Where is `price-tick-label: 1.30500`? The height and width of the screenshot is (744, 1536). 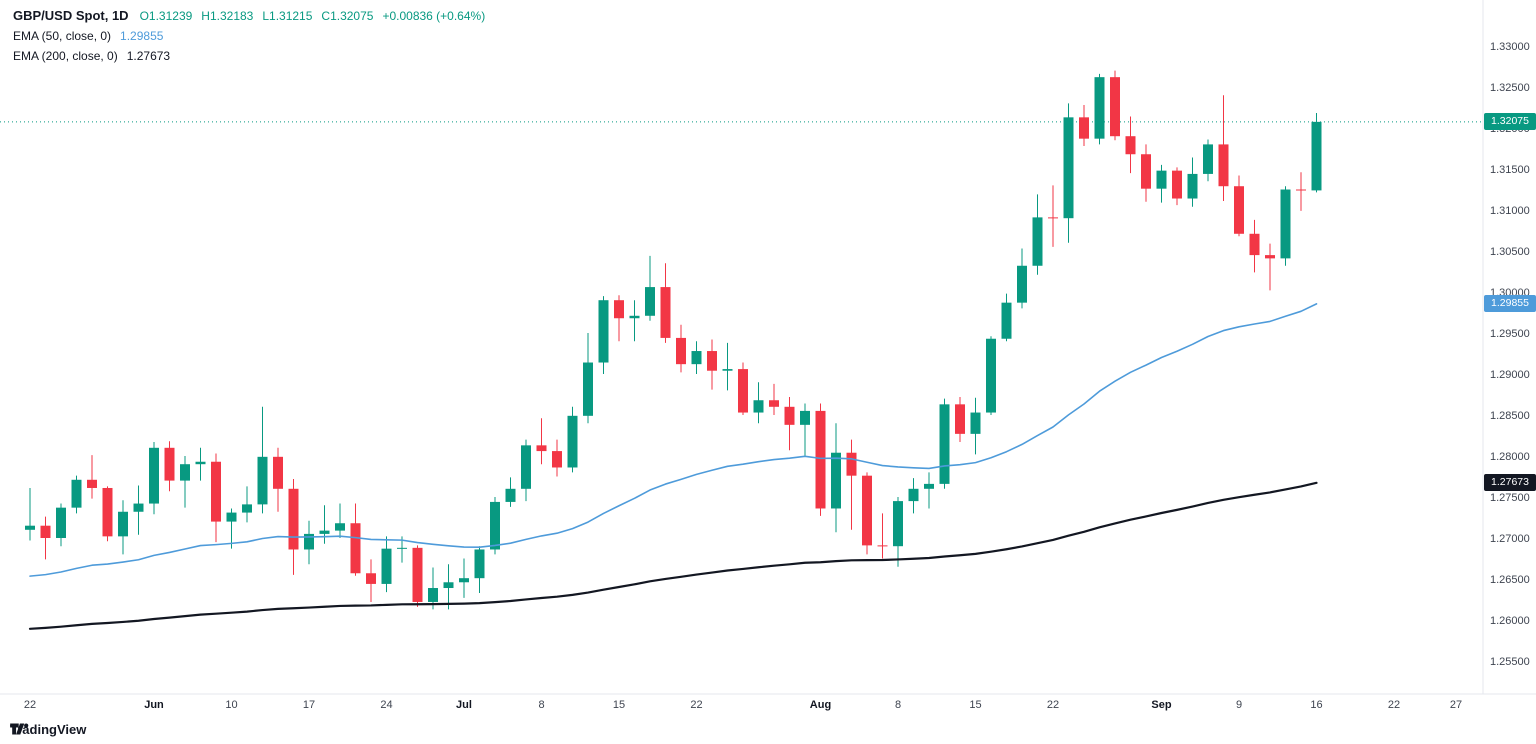 price-tick-label: 1.30500 is located at coordinates (1510, 252).